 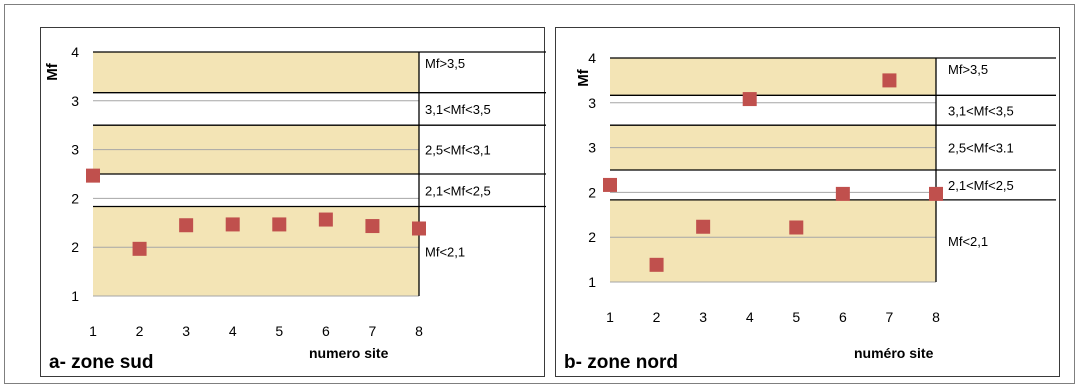 What do you see at coordinates (75, 101) in the screenshot?
I see `y-tick-label-sud-4: 3` at bounding box center [75, 101].